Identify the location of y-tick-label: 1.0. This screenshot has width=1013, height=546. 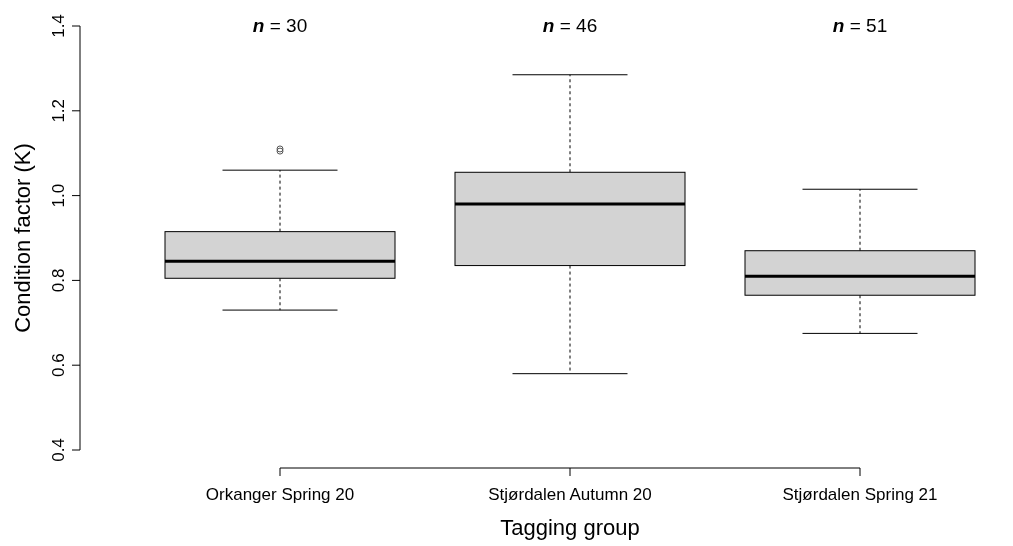
(58, 195).